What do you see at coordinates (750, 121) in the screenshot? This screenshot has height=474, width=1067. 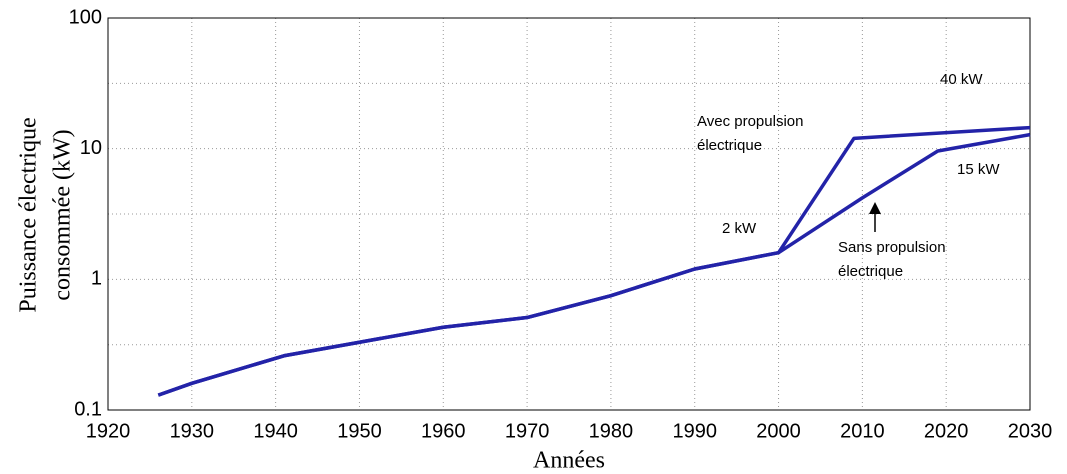 I see `annotation: Avec propulsion` at bounding box center [750, 121].